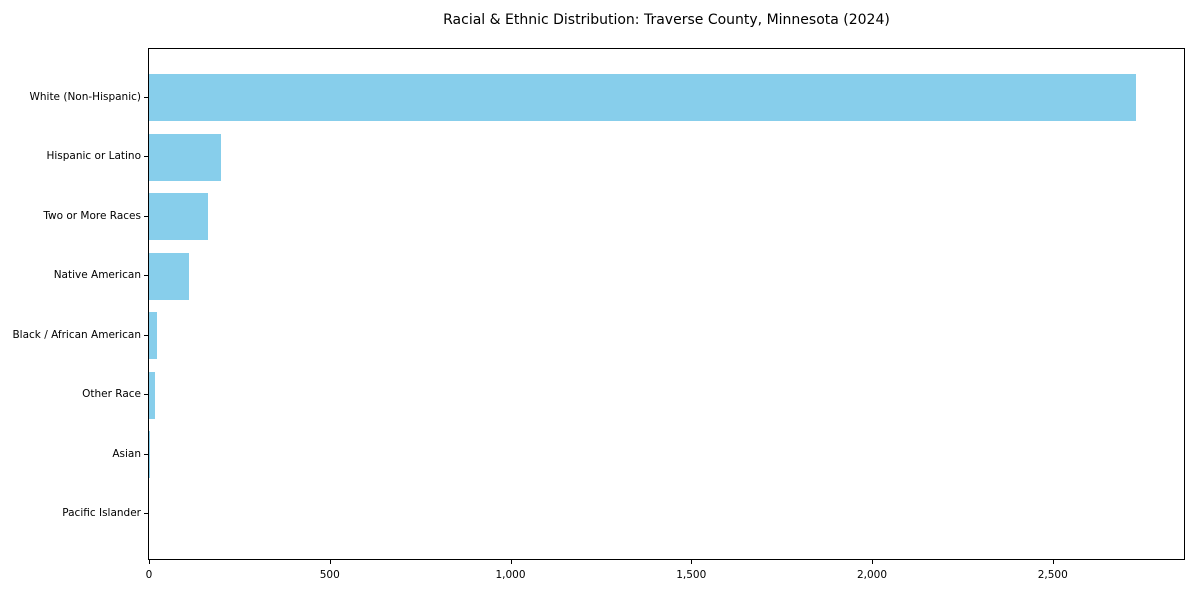  Describe the element at coordinates (169, 276) in the screenshot. I see `bar-native-american` at that location.